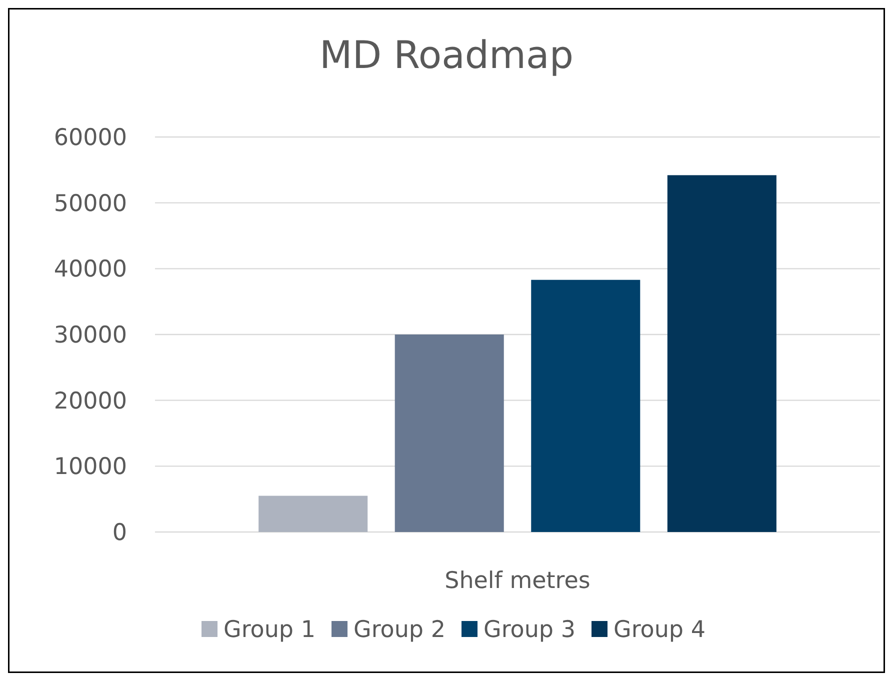 The image size is (893, 681). I want to click on x-tick-label: Shelf metres, so click(517, 581).